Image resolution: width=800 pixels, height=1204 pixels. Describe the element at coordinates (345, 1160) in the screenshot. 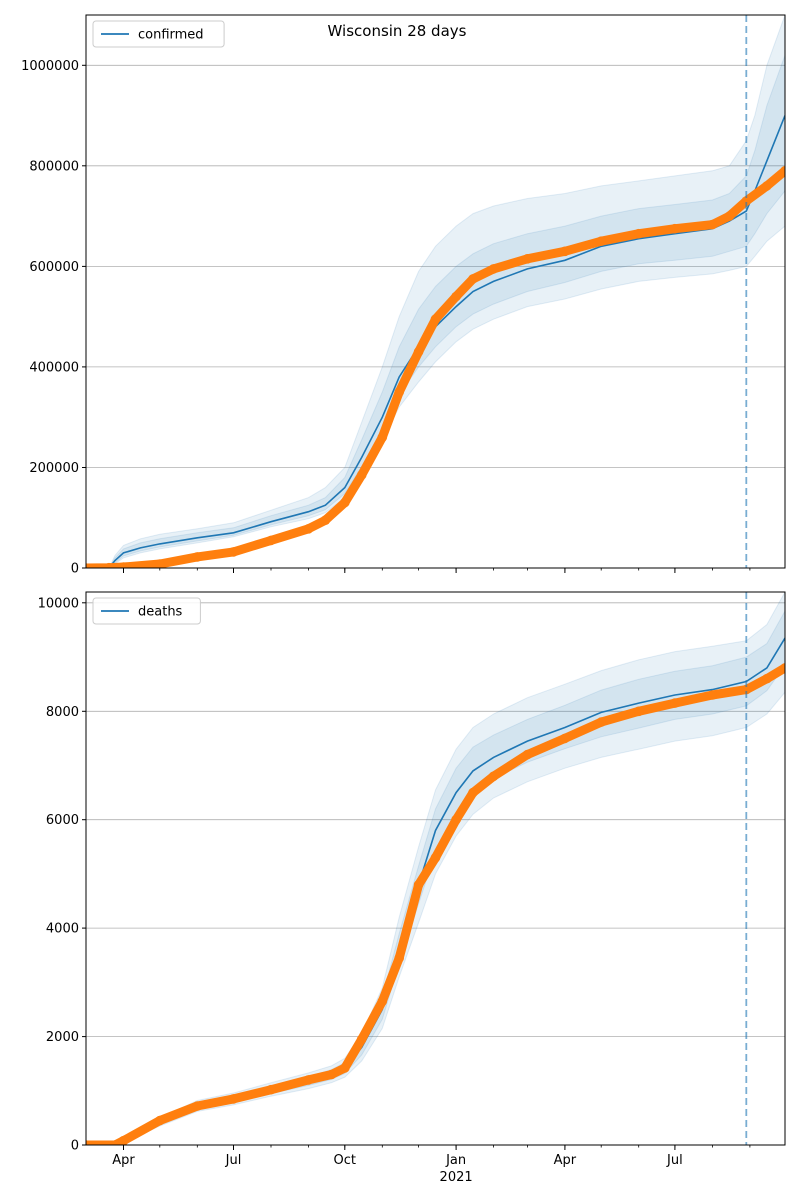

I see `x-tick-label: Oct` at that location.